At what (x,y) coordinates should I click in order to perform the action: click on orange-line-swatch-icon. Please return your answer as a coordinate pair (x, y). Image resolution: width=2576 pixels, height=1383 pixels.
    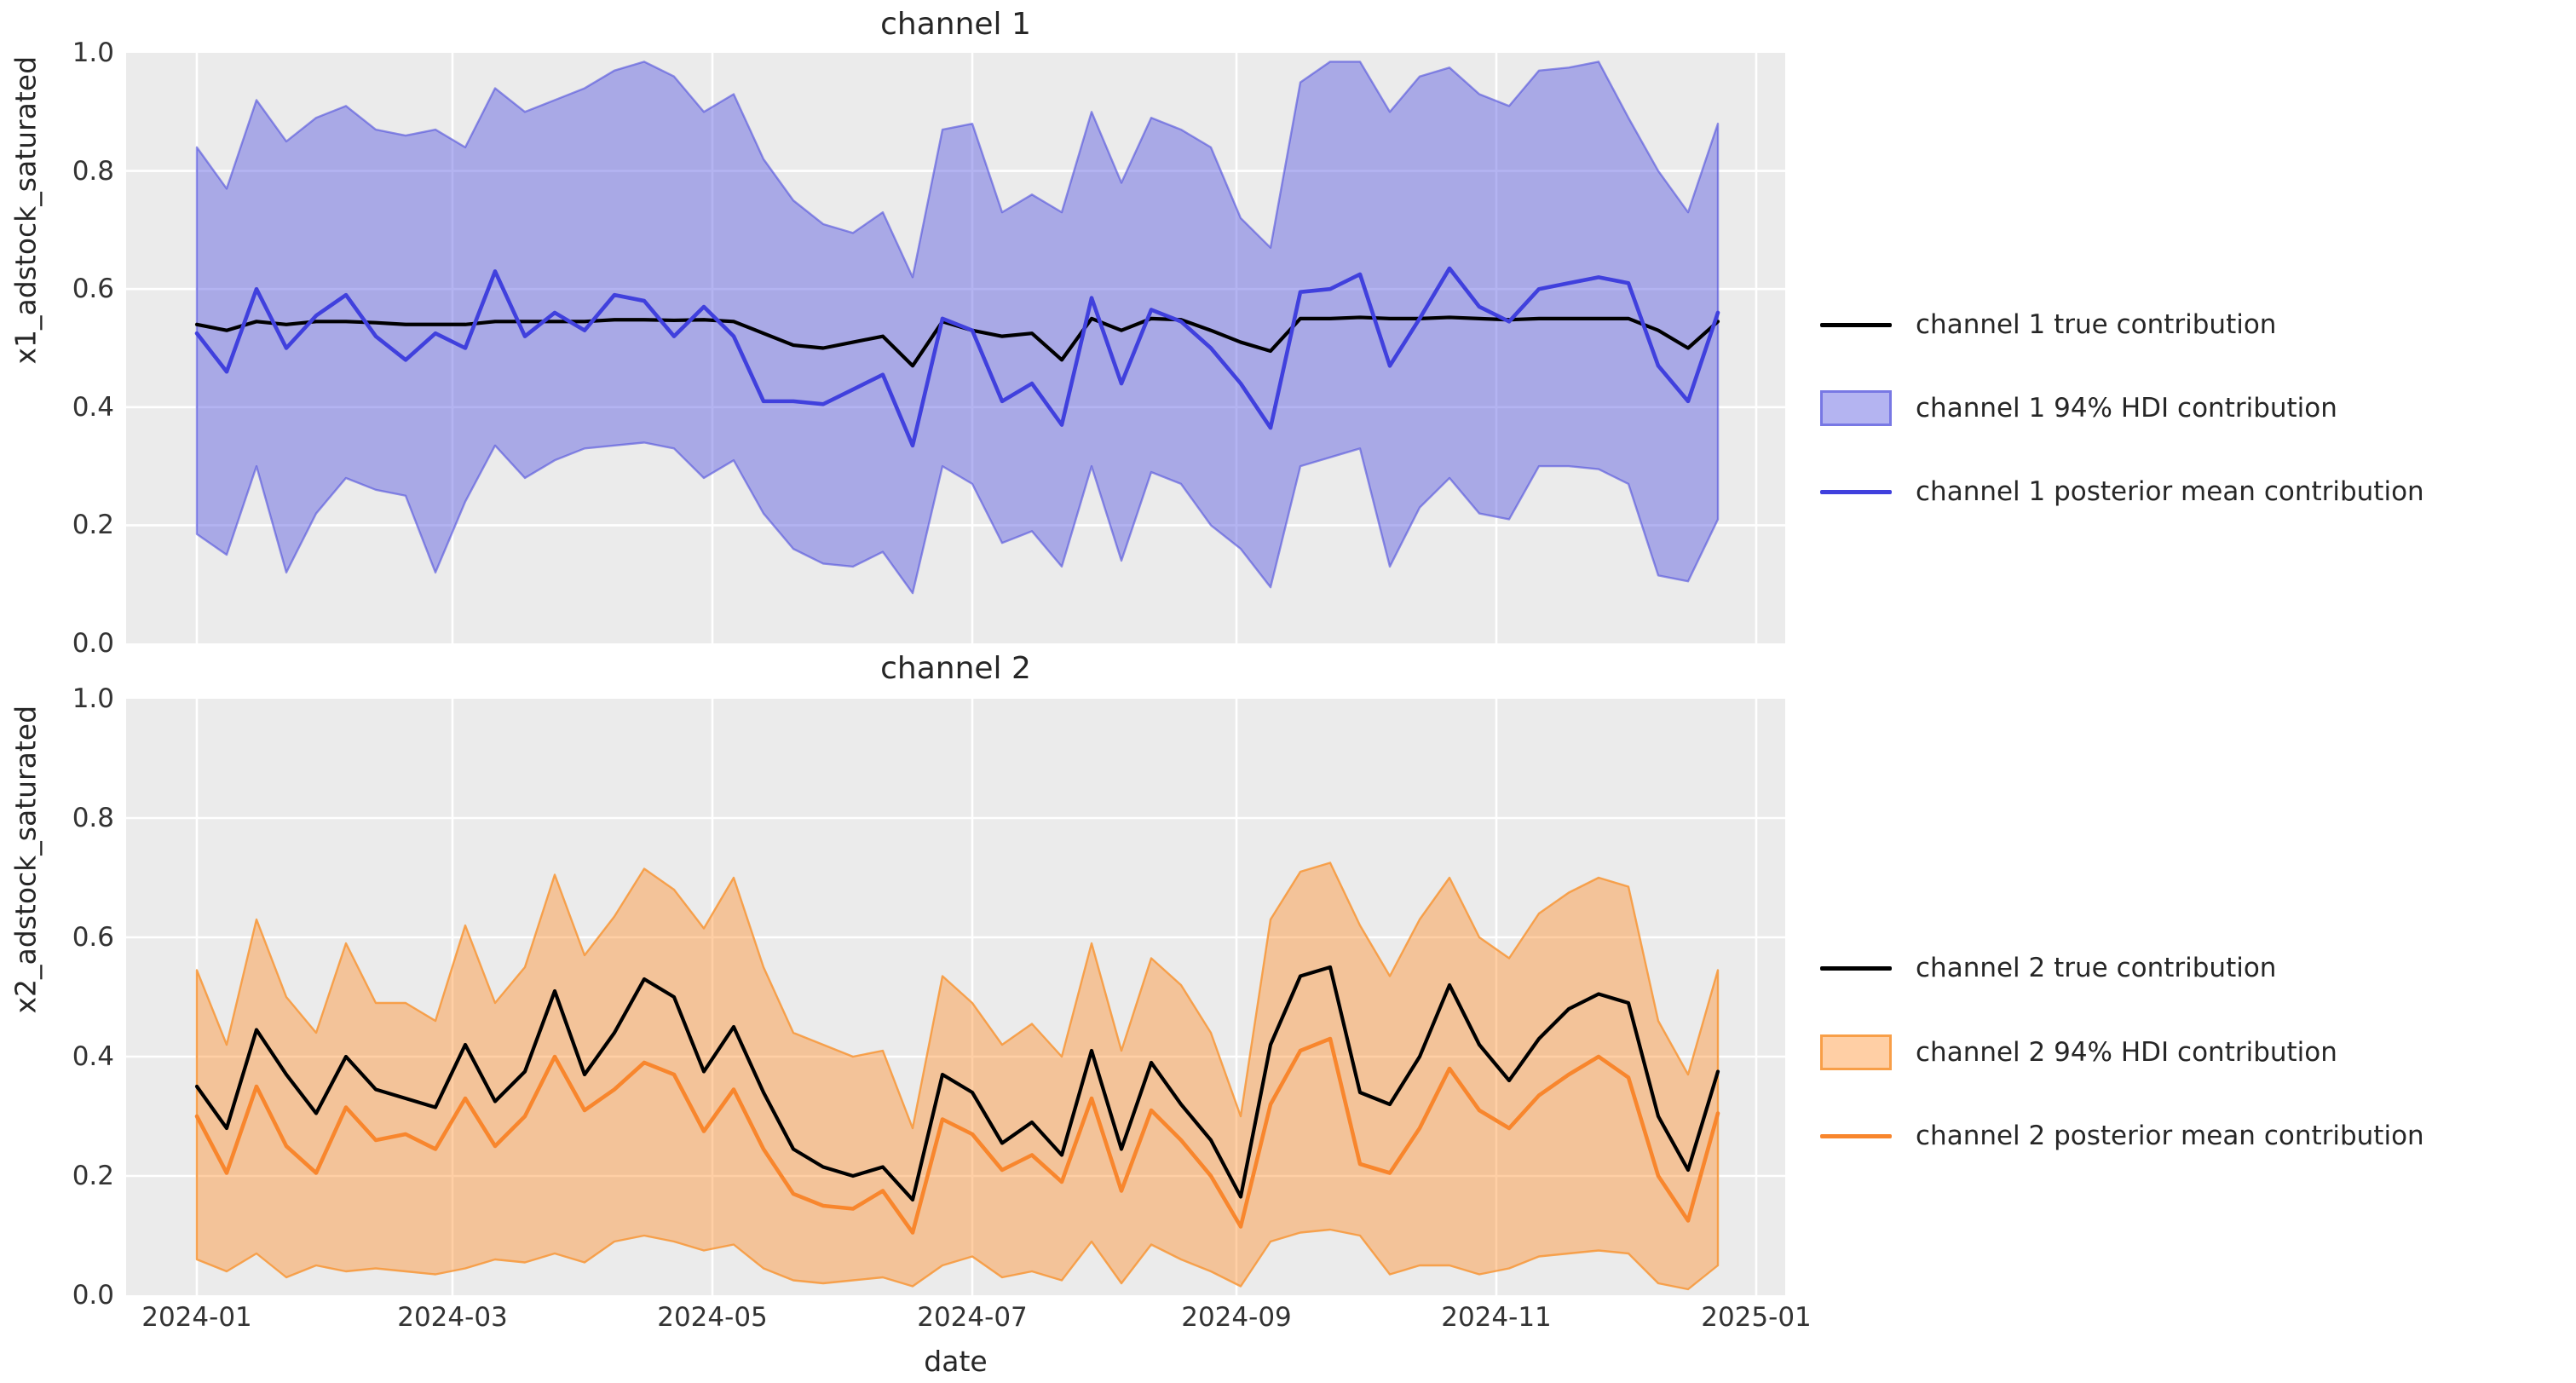
    Looking at the image, I should click on (1856, 1135).